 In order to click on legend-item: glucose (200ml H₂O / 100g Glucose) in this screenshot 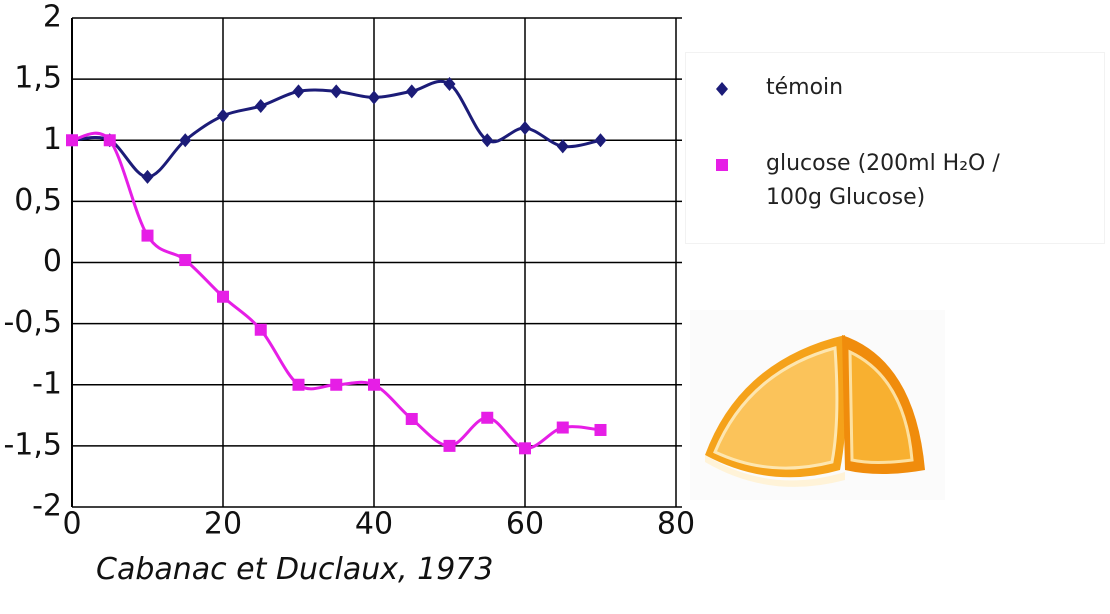, I will do `click(871, 181)`.